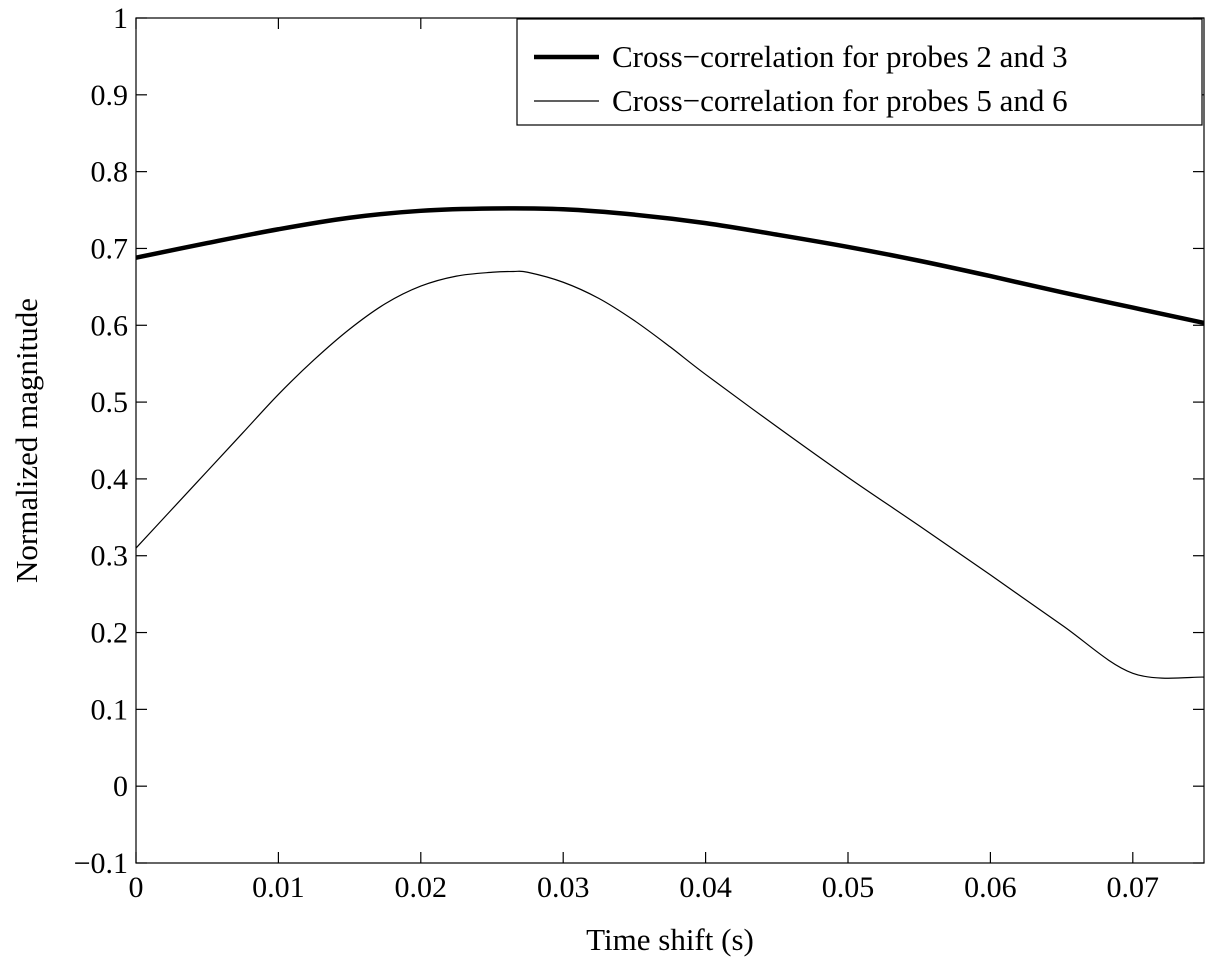 The image size is (1205, 962). Describe the element at coordinates (110, 709) in the screenshot. I see `y-tick-label: 0.1` at that location.